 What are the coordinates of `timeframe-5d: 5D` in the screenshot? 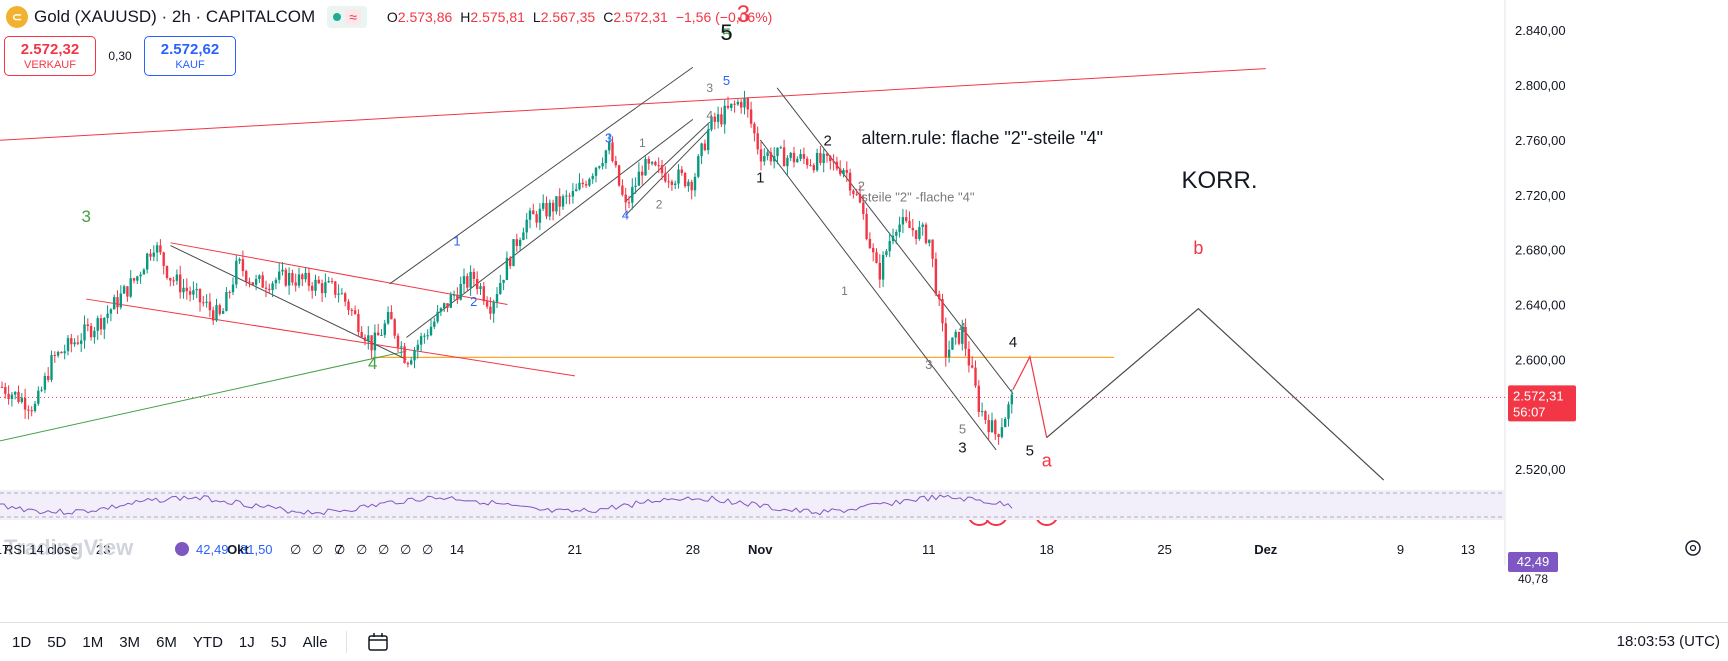 It's located at (57, 642).